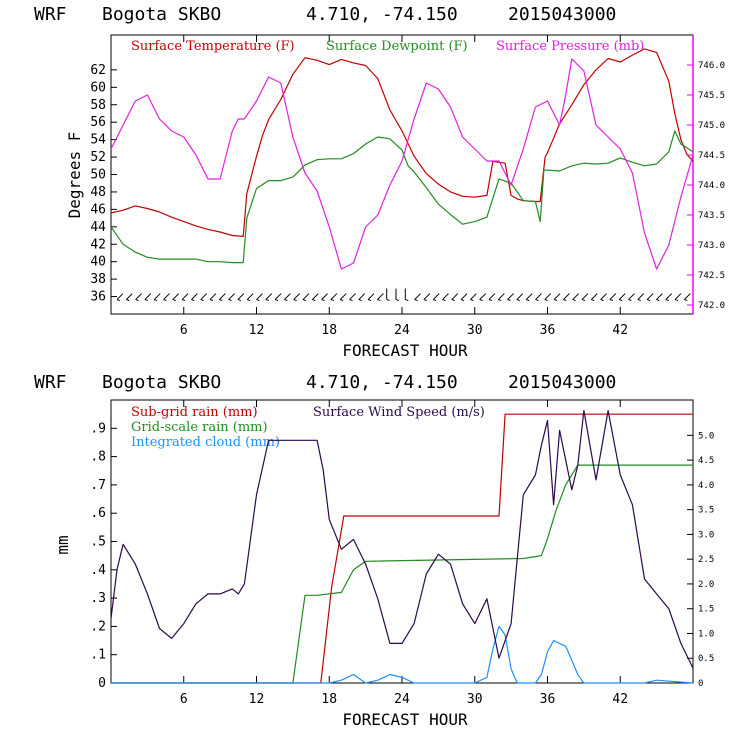  What do you see at coordinates (397, 46) in the screenshot?
I see `legend-dewpoint: Surface Dewpoint (F)` at bounding box center [397, 46].